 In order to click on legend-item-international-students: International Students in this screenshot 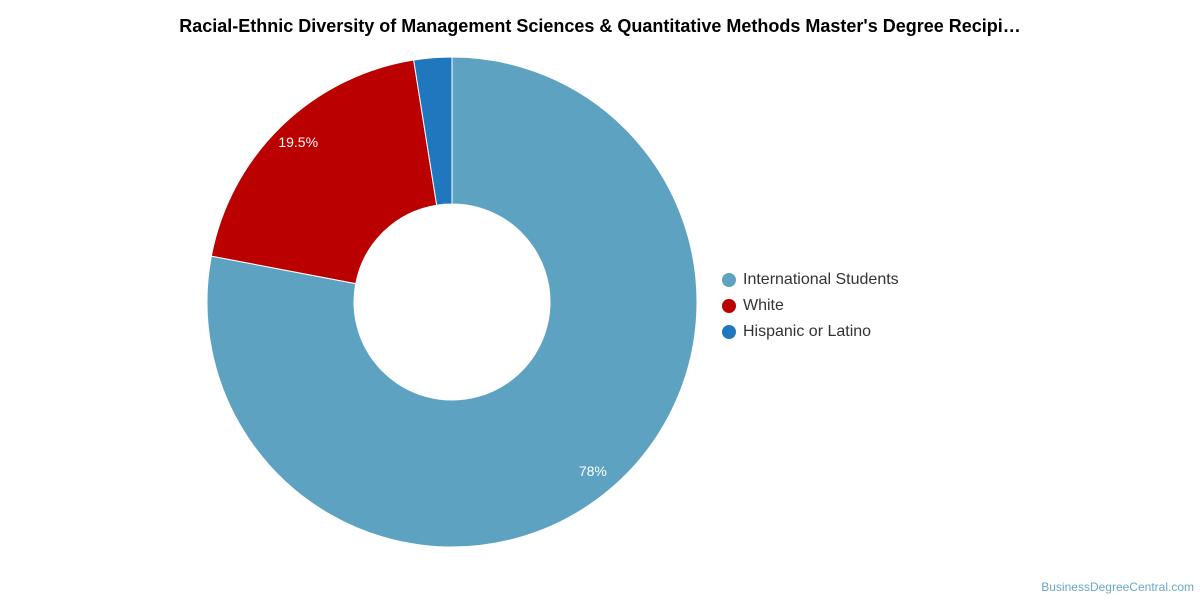, I will do `click(810, 280)`.